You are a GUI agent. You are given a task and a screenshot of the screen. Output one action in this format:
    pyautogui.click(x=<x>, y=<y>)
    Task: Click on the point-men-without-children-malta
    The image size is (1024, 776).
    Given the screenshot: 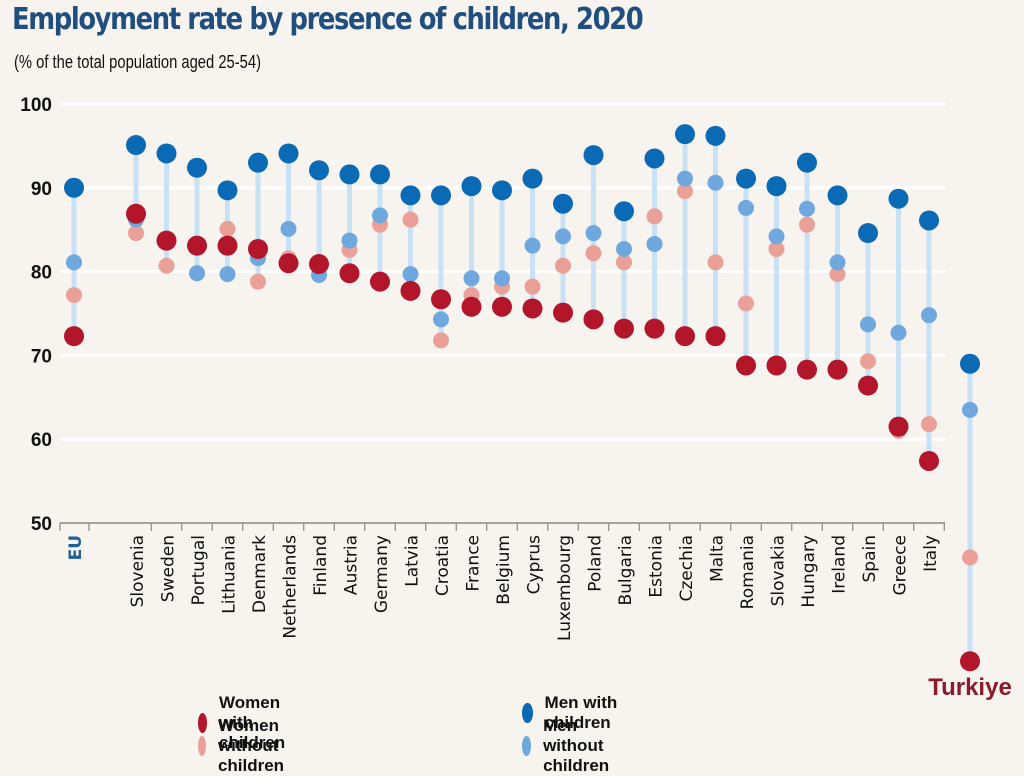 What is the action you would take?
    pyautogui.click(x=715, y=182)
    